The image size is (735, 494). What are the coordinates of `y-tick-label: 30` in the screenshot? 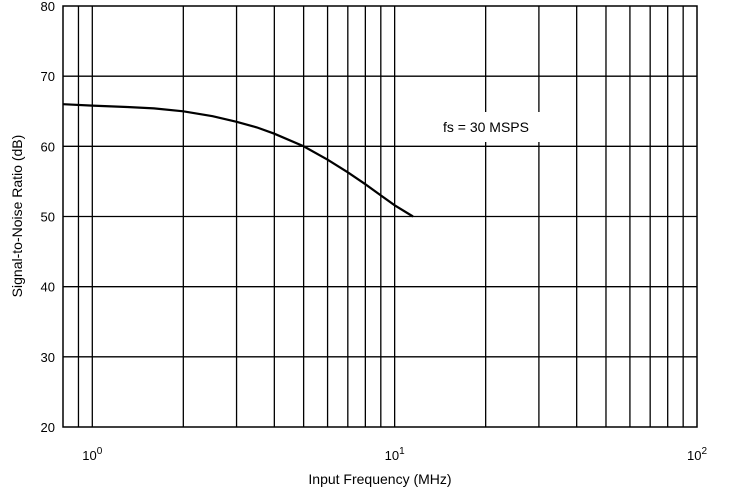 It's located at (48, 357).